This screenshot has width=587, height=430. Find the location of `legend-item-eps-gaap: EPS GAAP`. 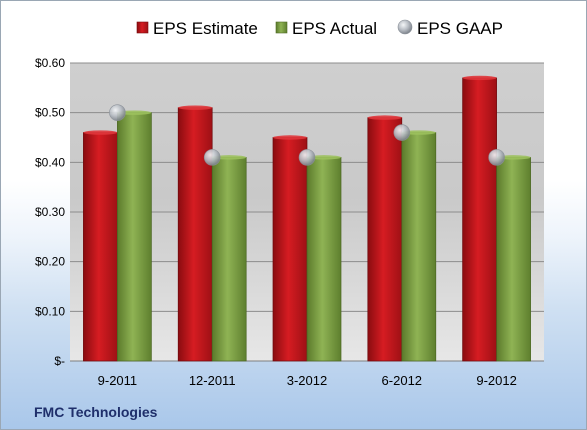

legend-item-eps-gaap: EPS GAAP is located at coordinates (450, 28).